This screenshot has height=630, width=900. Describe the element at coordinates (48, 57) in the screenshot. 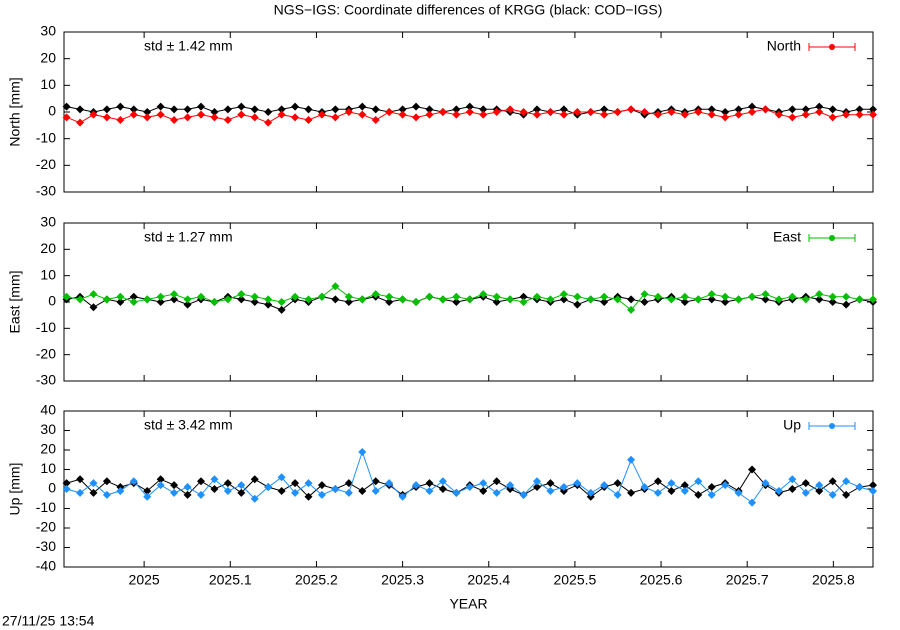

I see `y-tick-label: 20` at that location.